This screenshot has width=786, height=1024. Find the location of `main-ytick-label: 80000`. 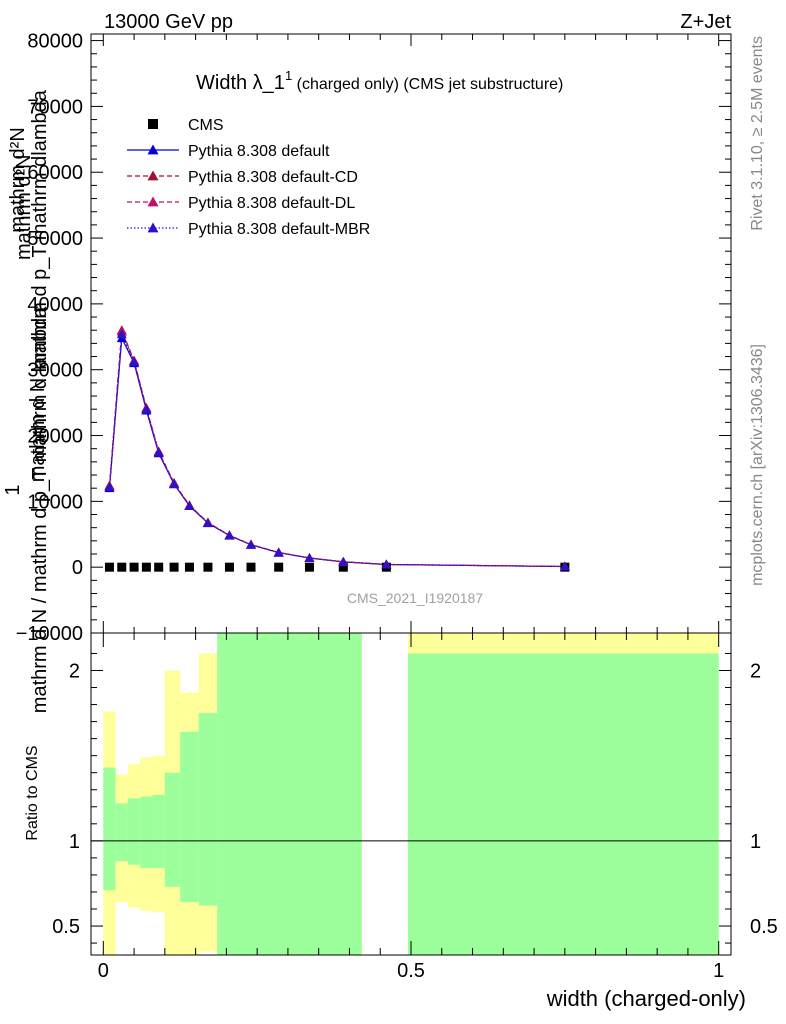

main-ytick-label: 80000 is located at coordinates (55, 42).